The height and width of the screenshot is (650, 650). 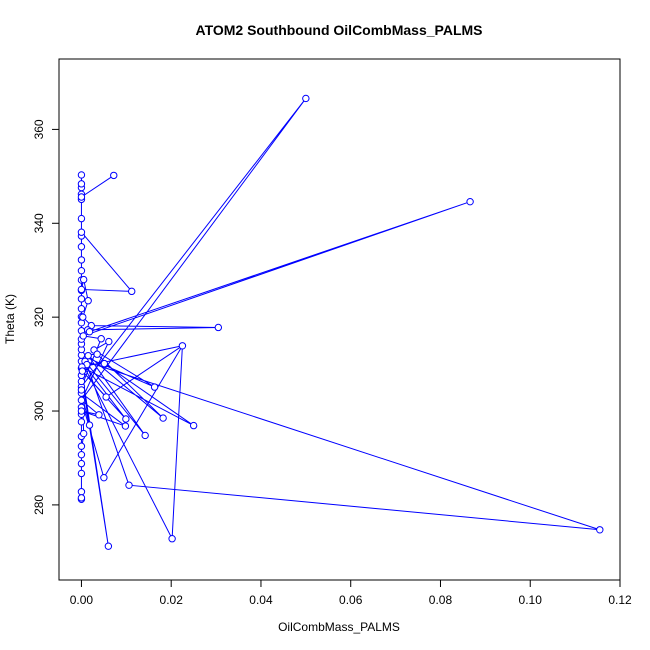 What do you see at coordinates (351, 600) in the screenshot?
I see `x-tick-label: 0.06` at bounding box center [351, 600].